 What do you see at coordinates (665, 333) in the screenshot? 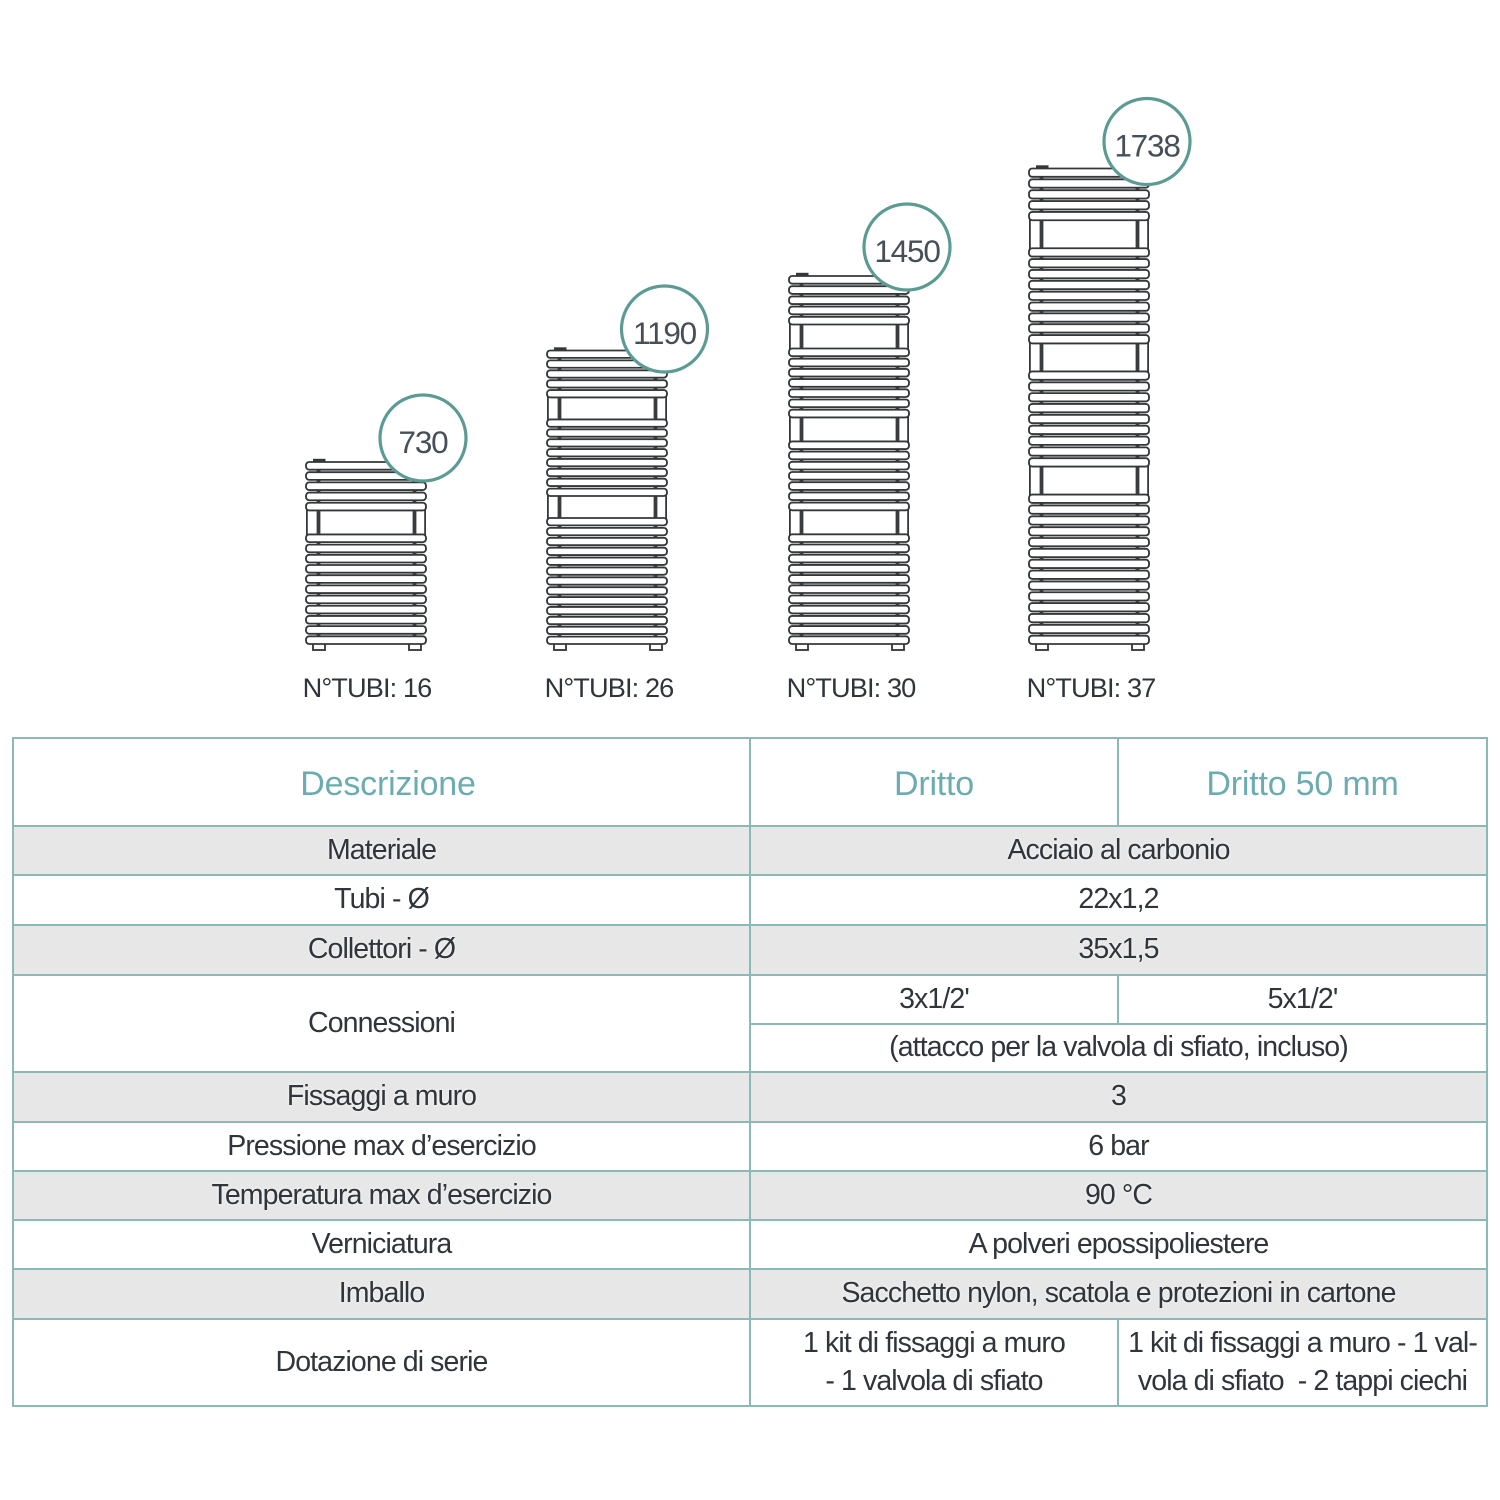
I see `svg-text: 1190` at bounding box center [665, 333].